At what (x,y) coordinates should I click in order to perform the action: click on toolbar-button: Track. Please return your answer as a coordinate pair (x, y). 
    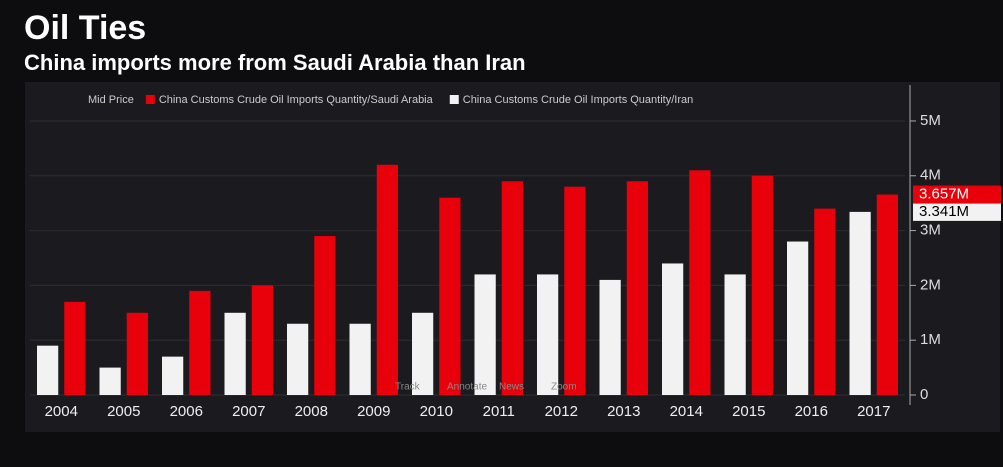
    Looking at the image, I should click on (408, 387).